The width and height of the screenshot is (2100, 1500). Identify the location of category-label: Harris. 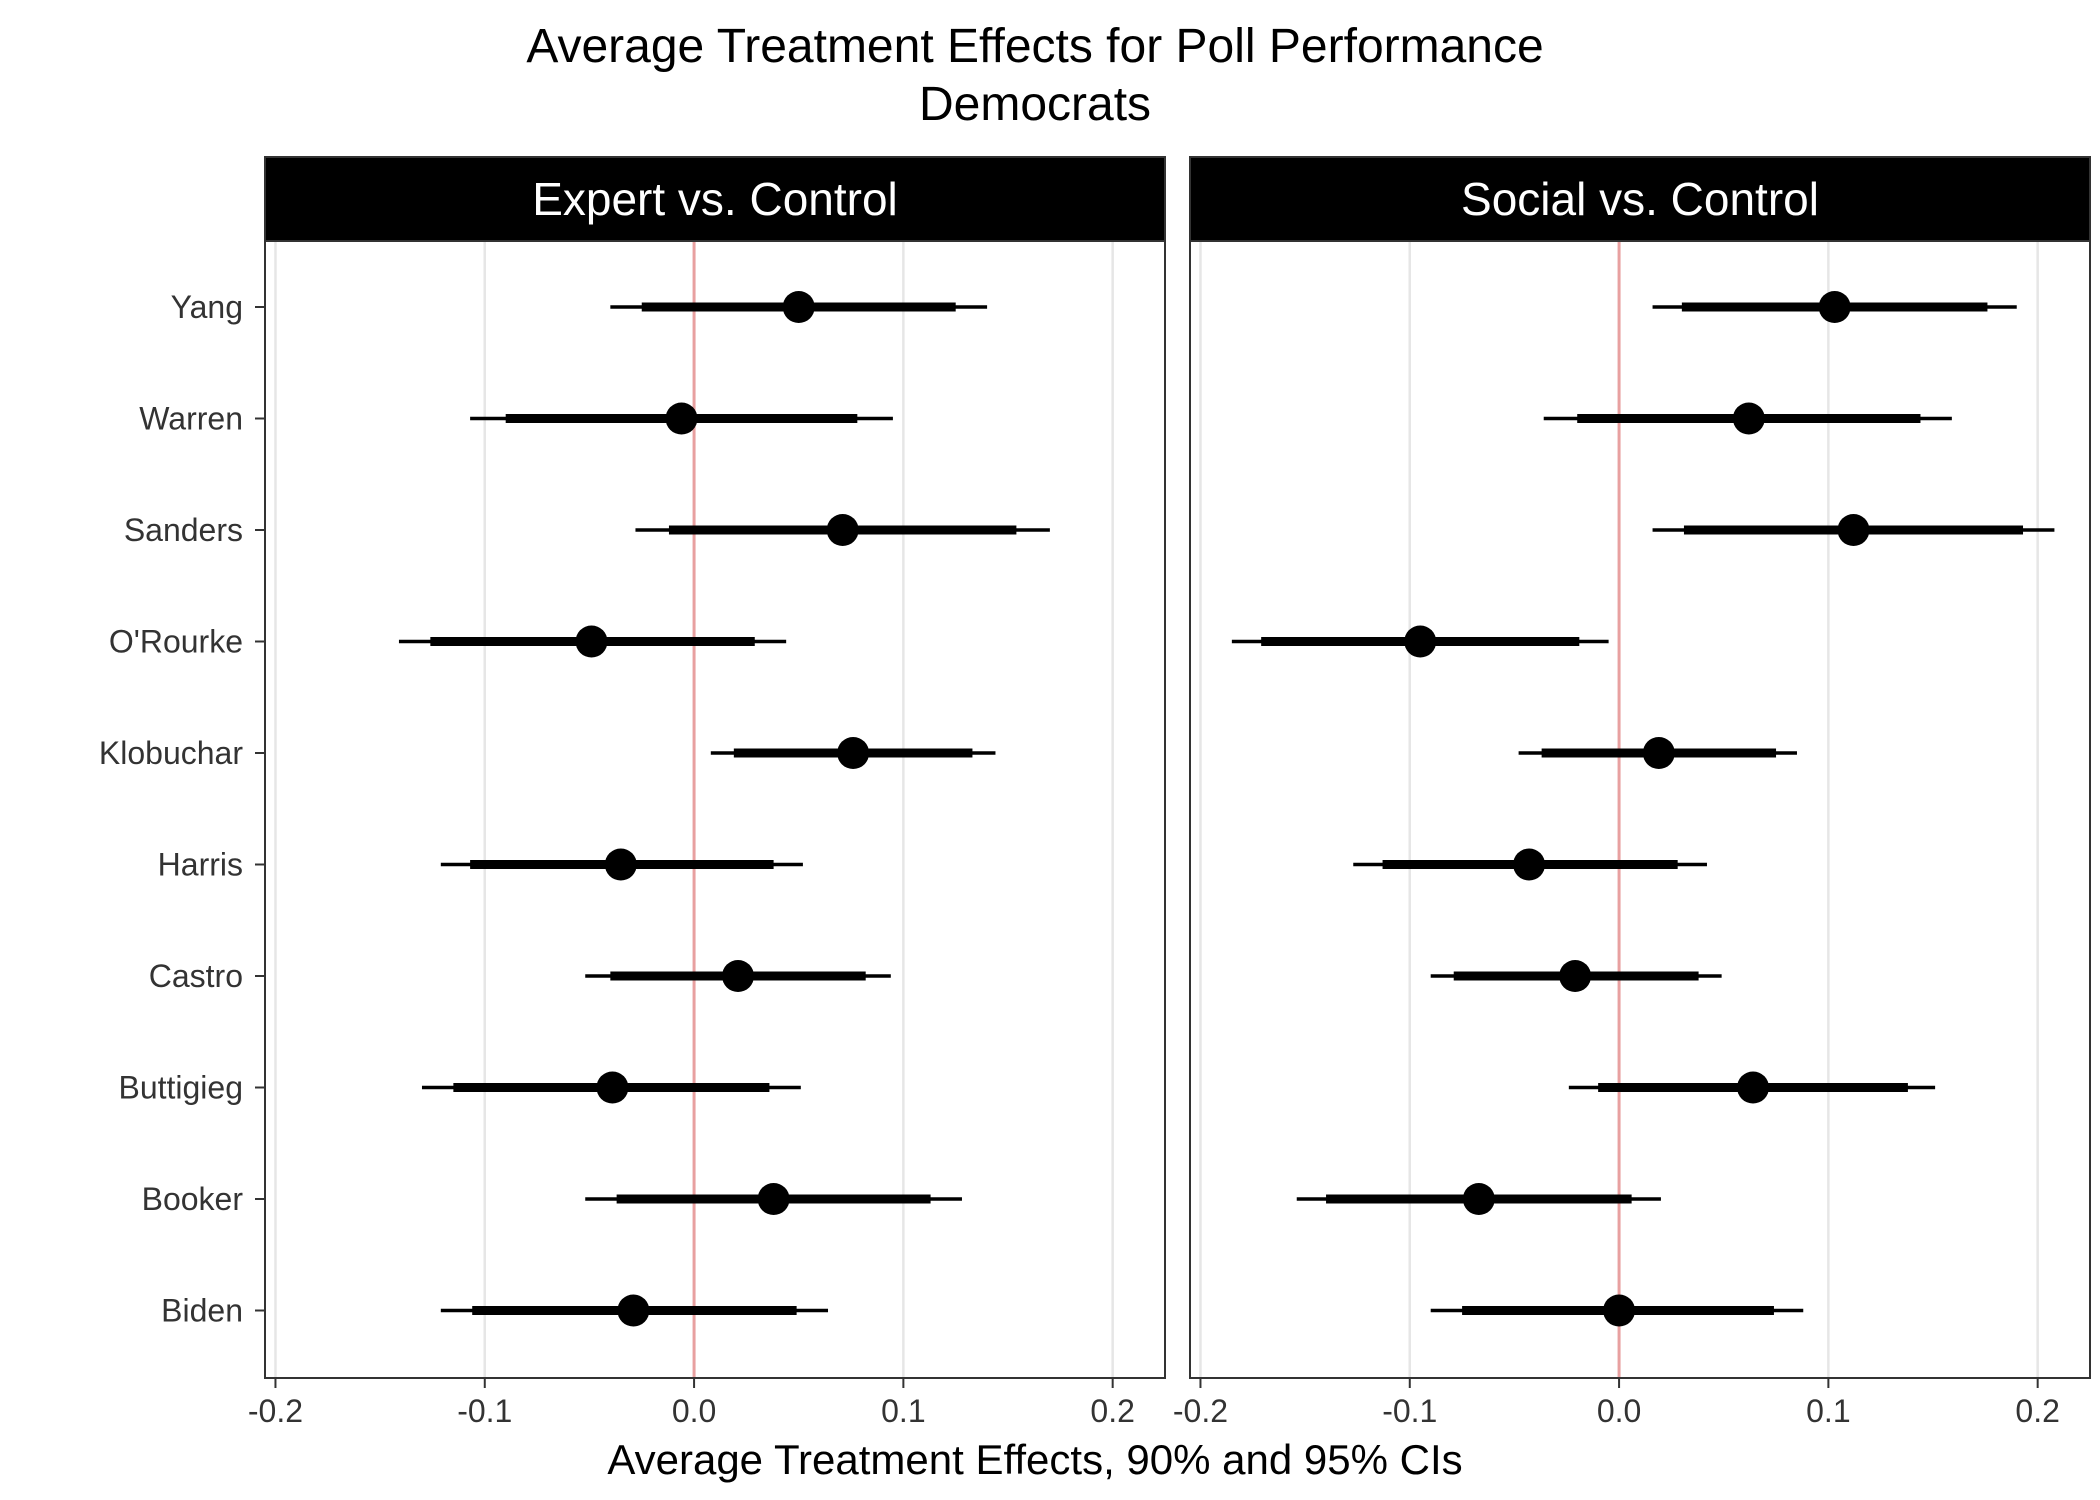
(200, 865).